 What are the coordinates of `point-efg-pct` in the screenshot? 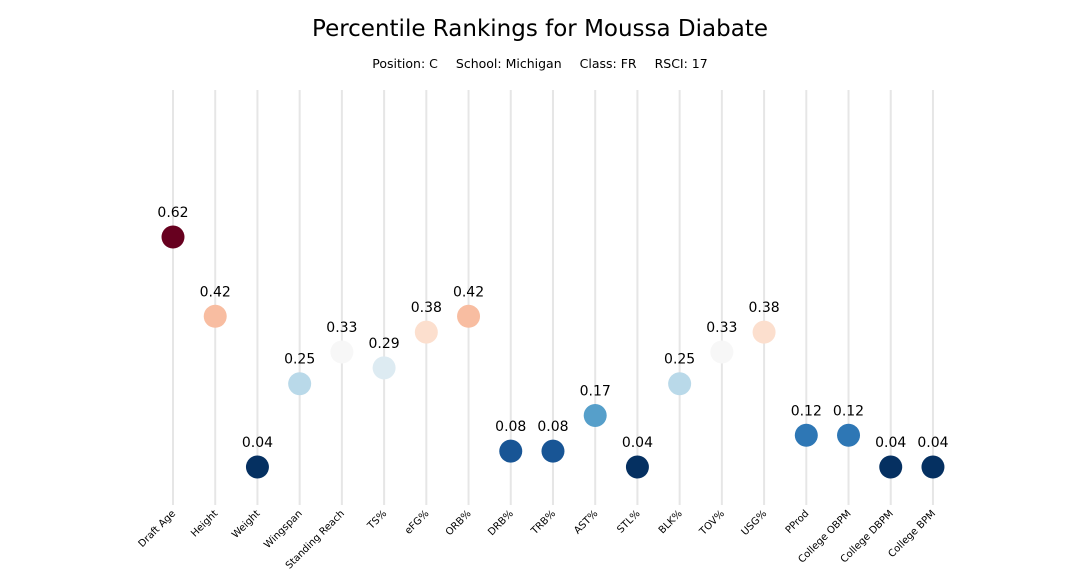 It's located at (426, 332).